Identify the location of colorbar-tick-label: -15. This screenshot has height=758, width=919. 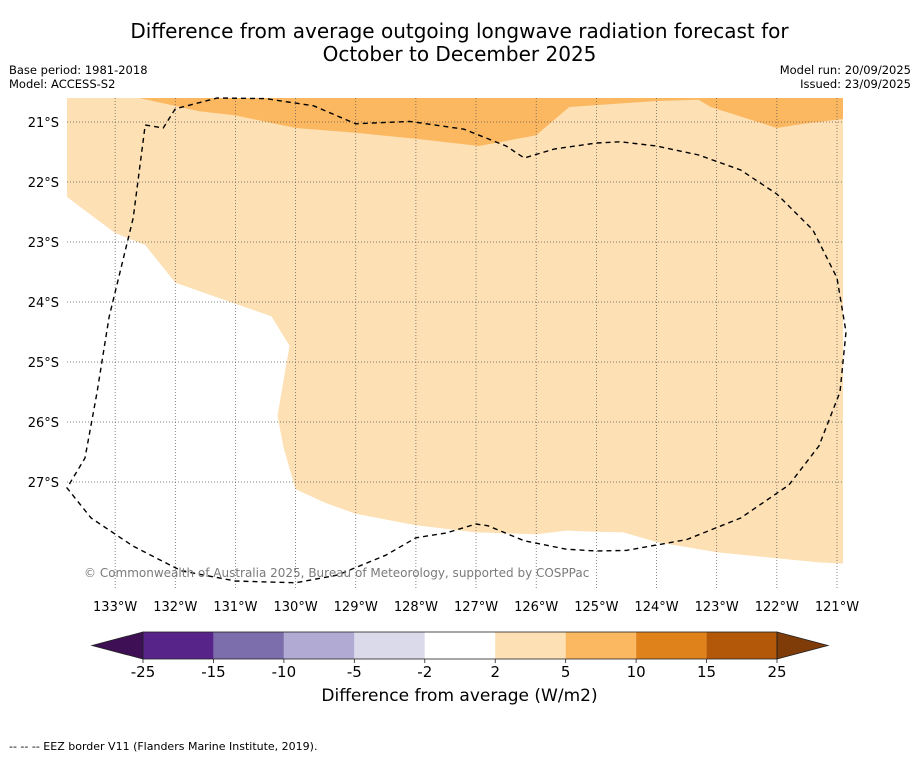
(213, 672).